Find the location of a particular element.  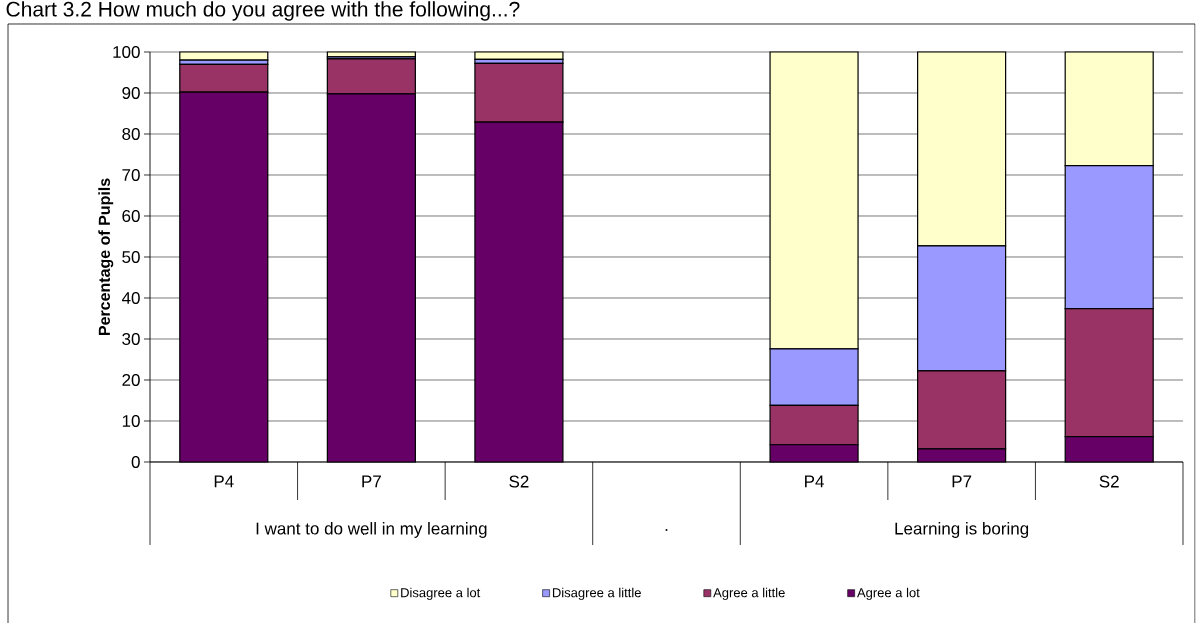

y-tick-label: 70 is located at coordinates (131, 175).